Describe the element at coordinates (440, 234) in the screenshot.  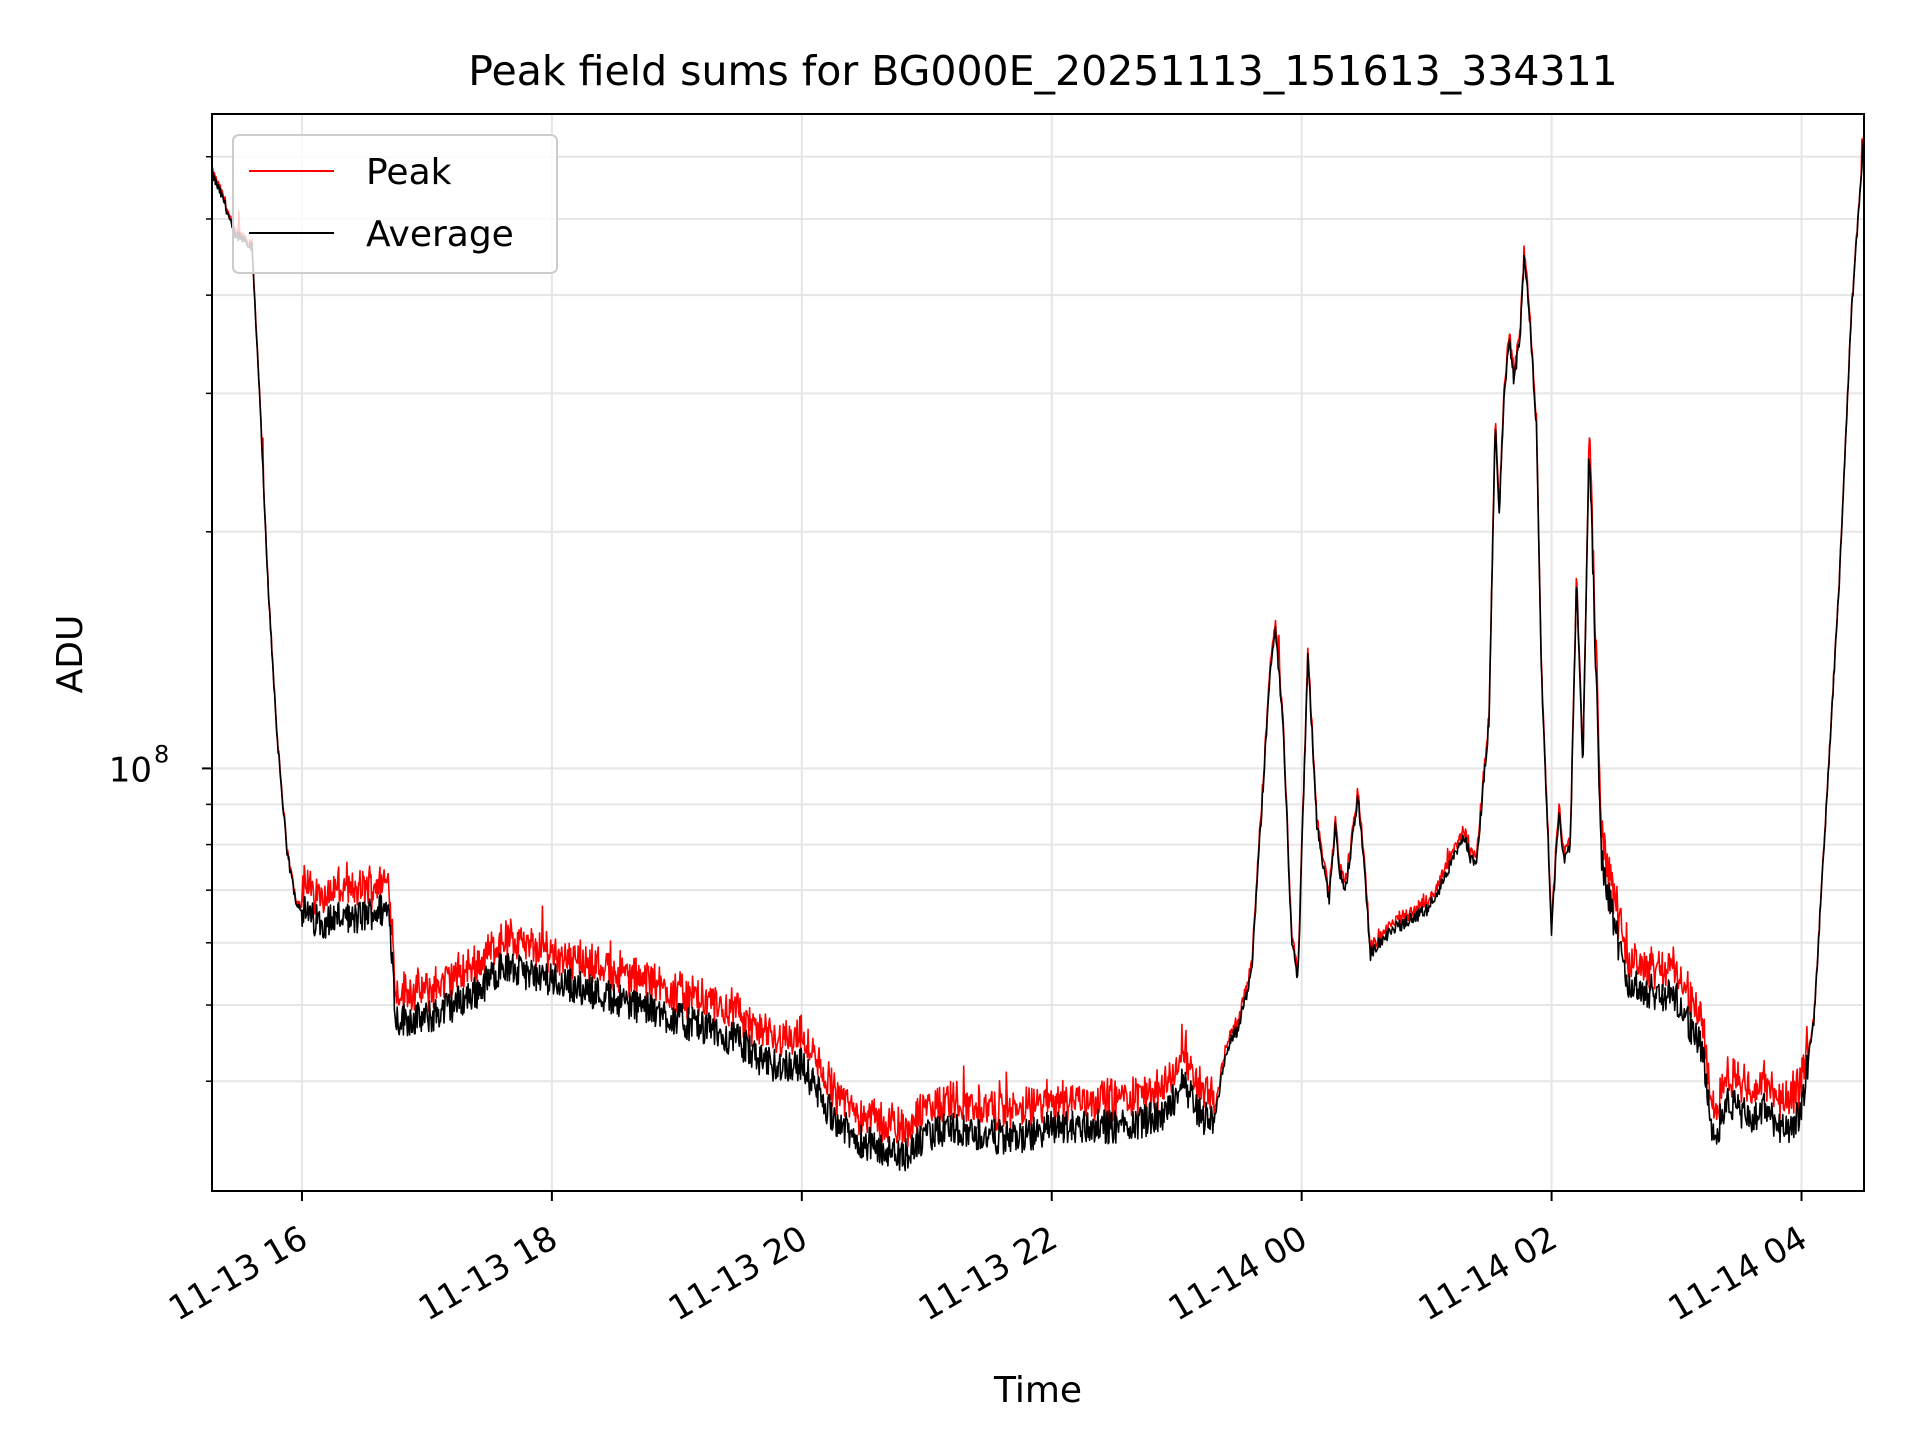
I see `legend-label-average: Average` at that location.